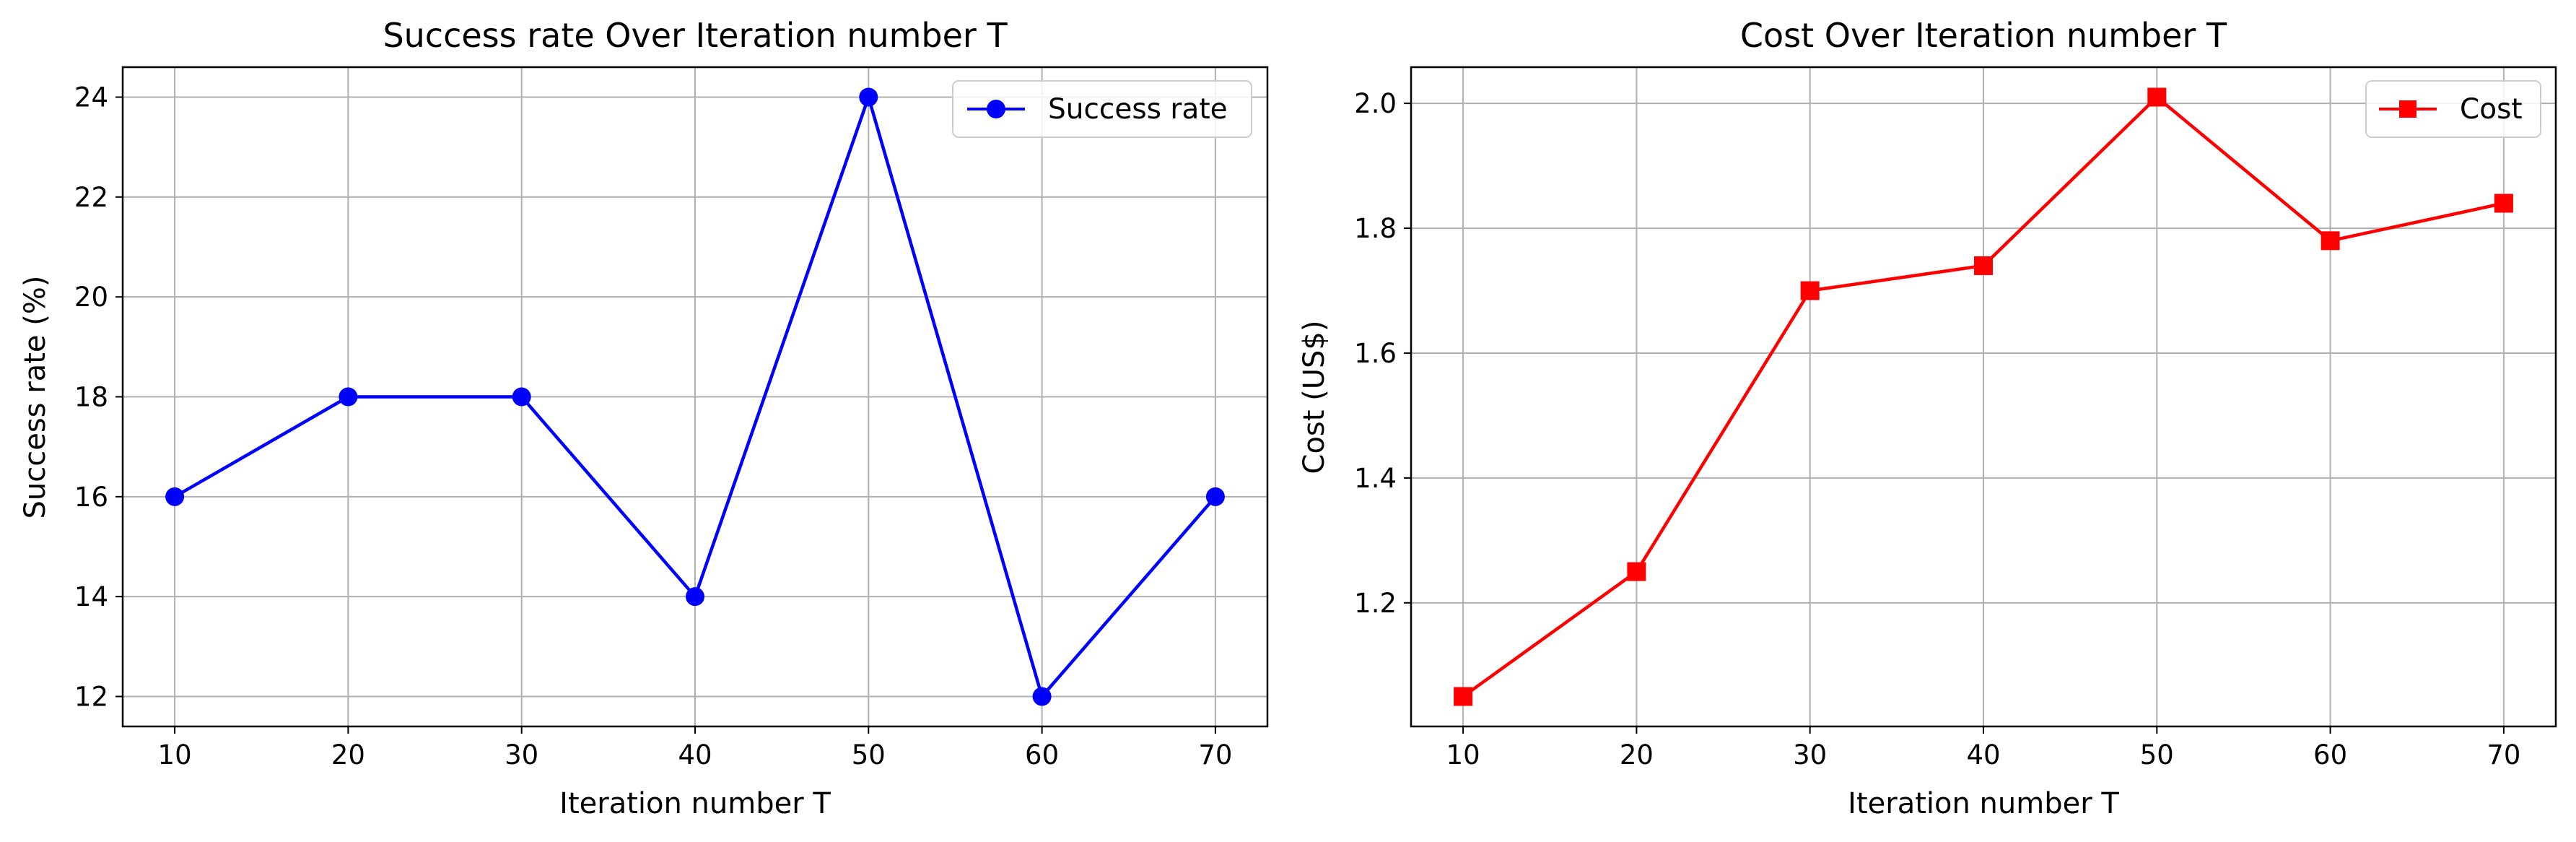 The image size is (2576, 842). Describe the element at coordinates (91, 97) in the screenshot. I see `y-tick-label: 24` at that location.